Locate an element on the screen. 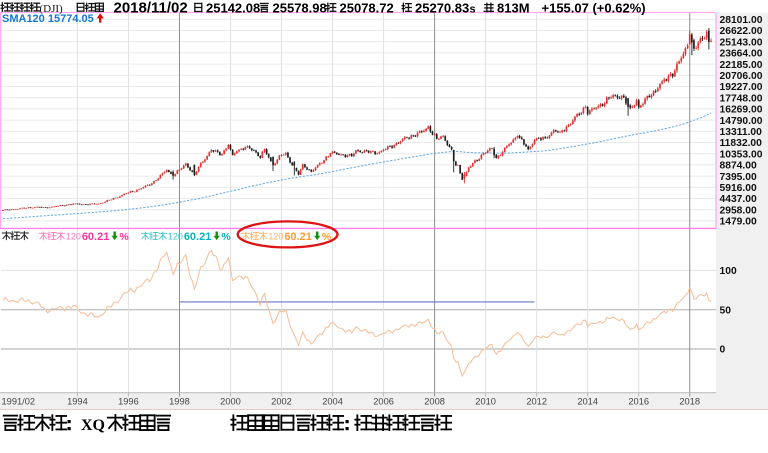  svg-text: 20706.00 is located at coordinates (741, 76).